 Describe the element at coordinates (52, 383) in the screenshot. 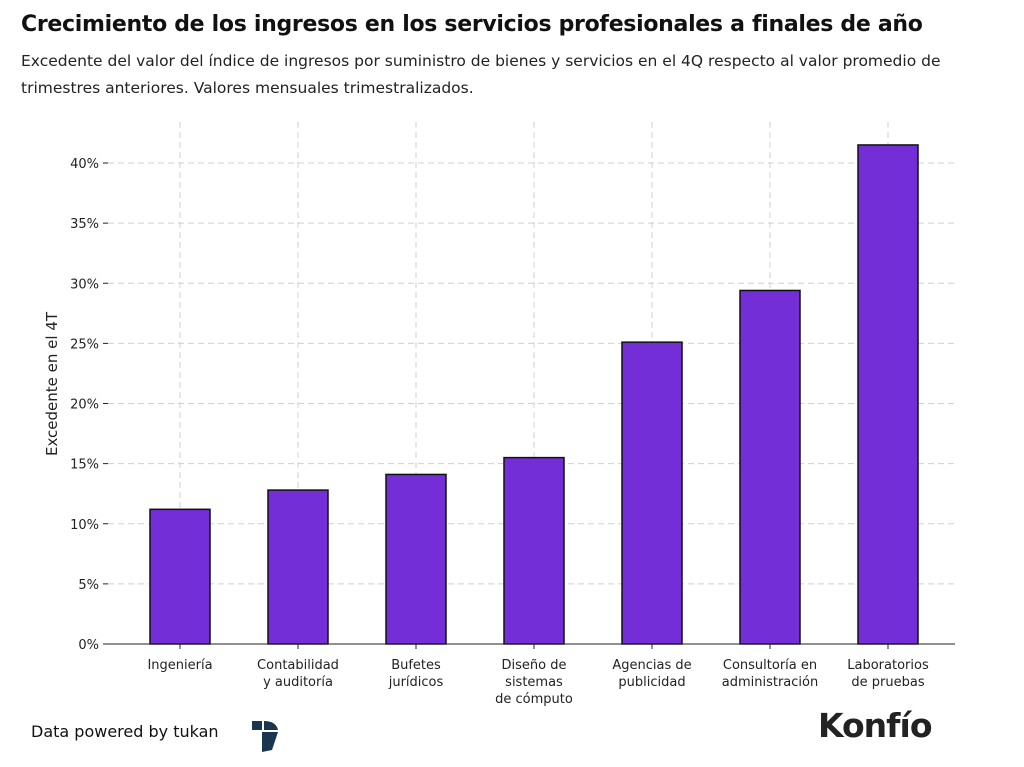

I see `y-axis-label: Excedente en el 4T` at that location.